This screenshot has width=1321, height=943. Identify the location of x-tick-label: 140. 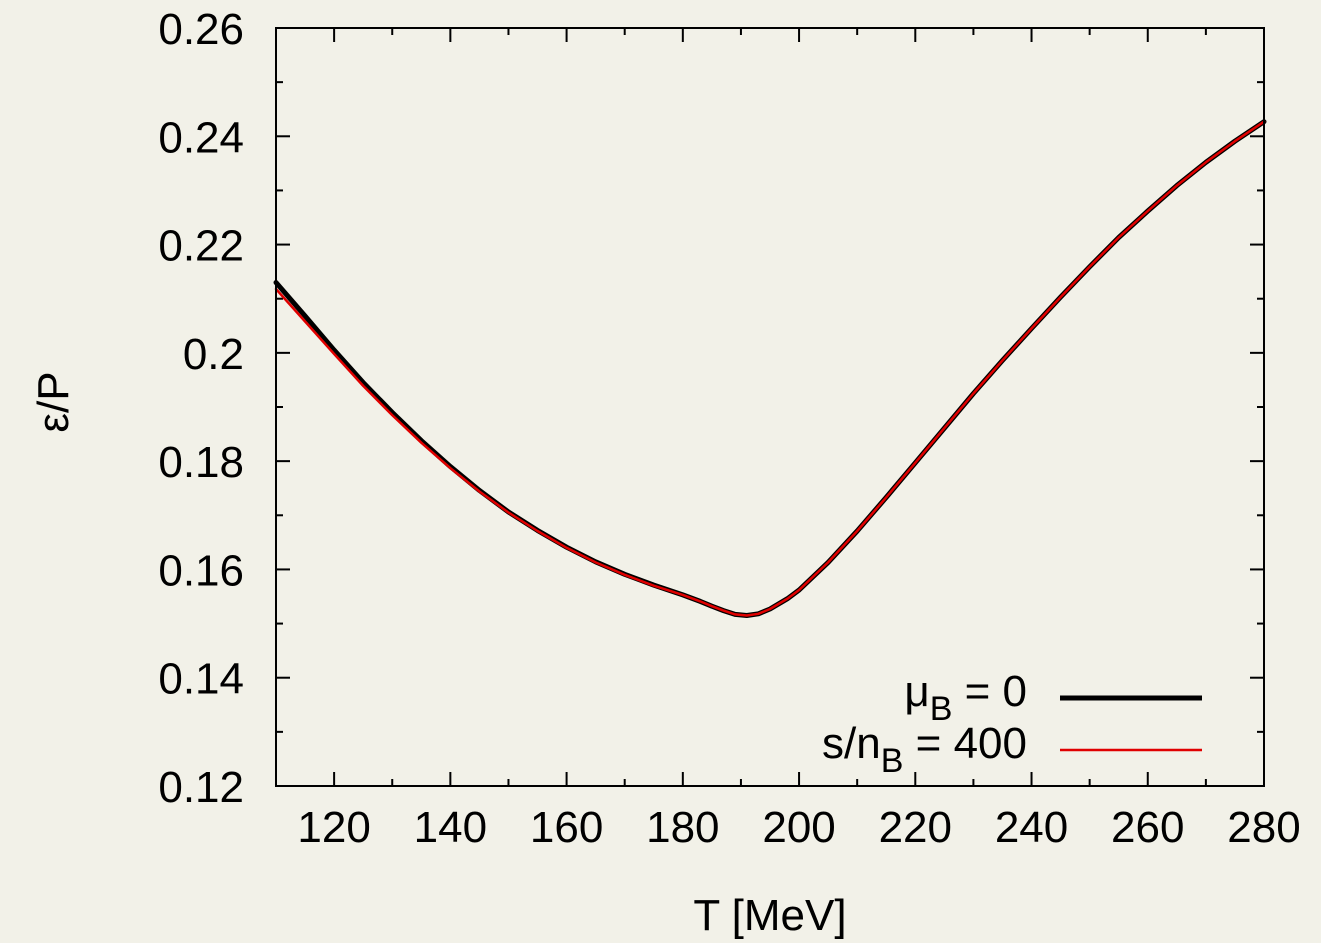
(450, 827).